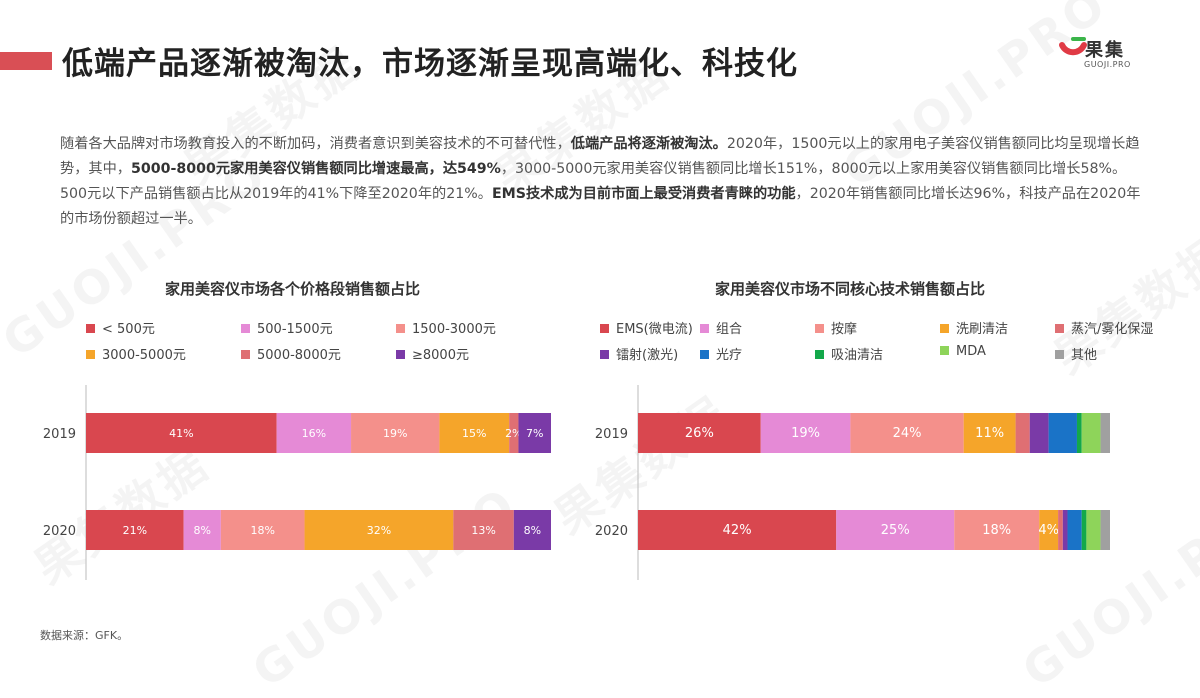 This screenshot has height=698, width=1200. What do you see at coordinates (721, 353) in the screenshot?
I see `legend-item: 光疗` at bounding box center [721, 353].